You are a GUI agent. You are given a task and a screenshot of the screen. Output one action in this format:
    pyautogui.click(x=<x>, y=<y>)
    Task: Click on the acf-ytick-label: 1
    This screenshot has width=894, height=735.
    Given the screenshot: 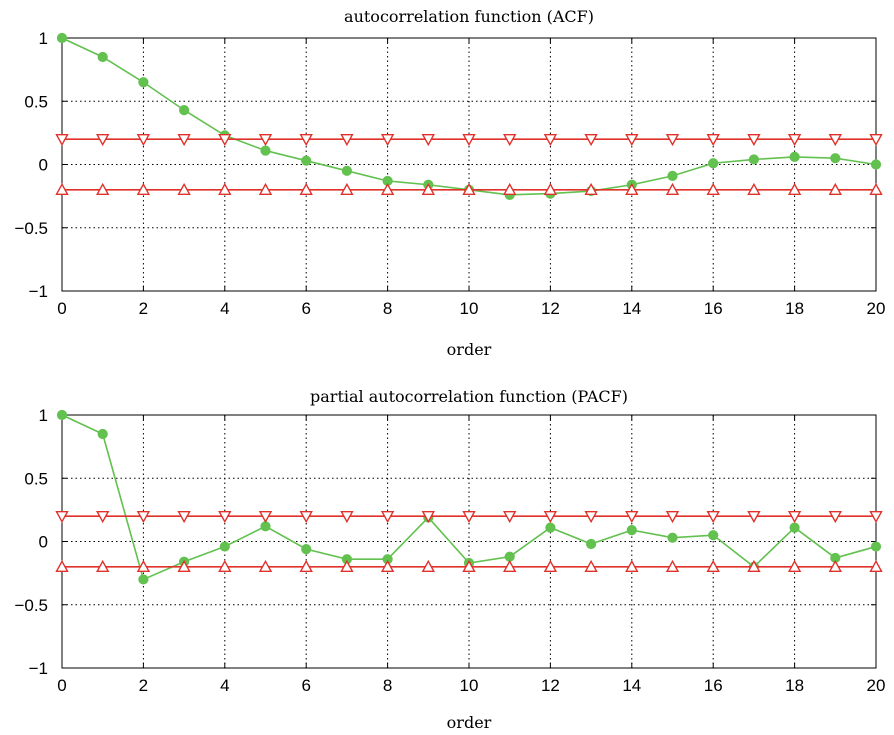 What is the action you would take?
    pyautogui.click(x=43, y=38)
    